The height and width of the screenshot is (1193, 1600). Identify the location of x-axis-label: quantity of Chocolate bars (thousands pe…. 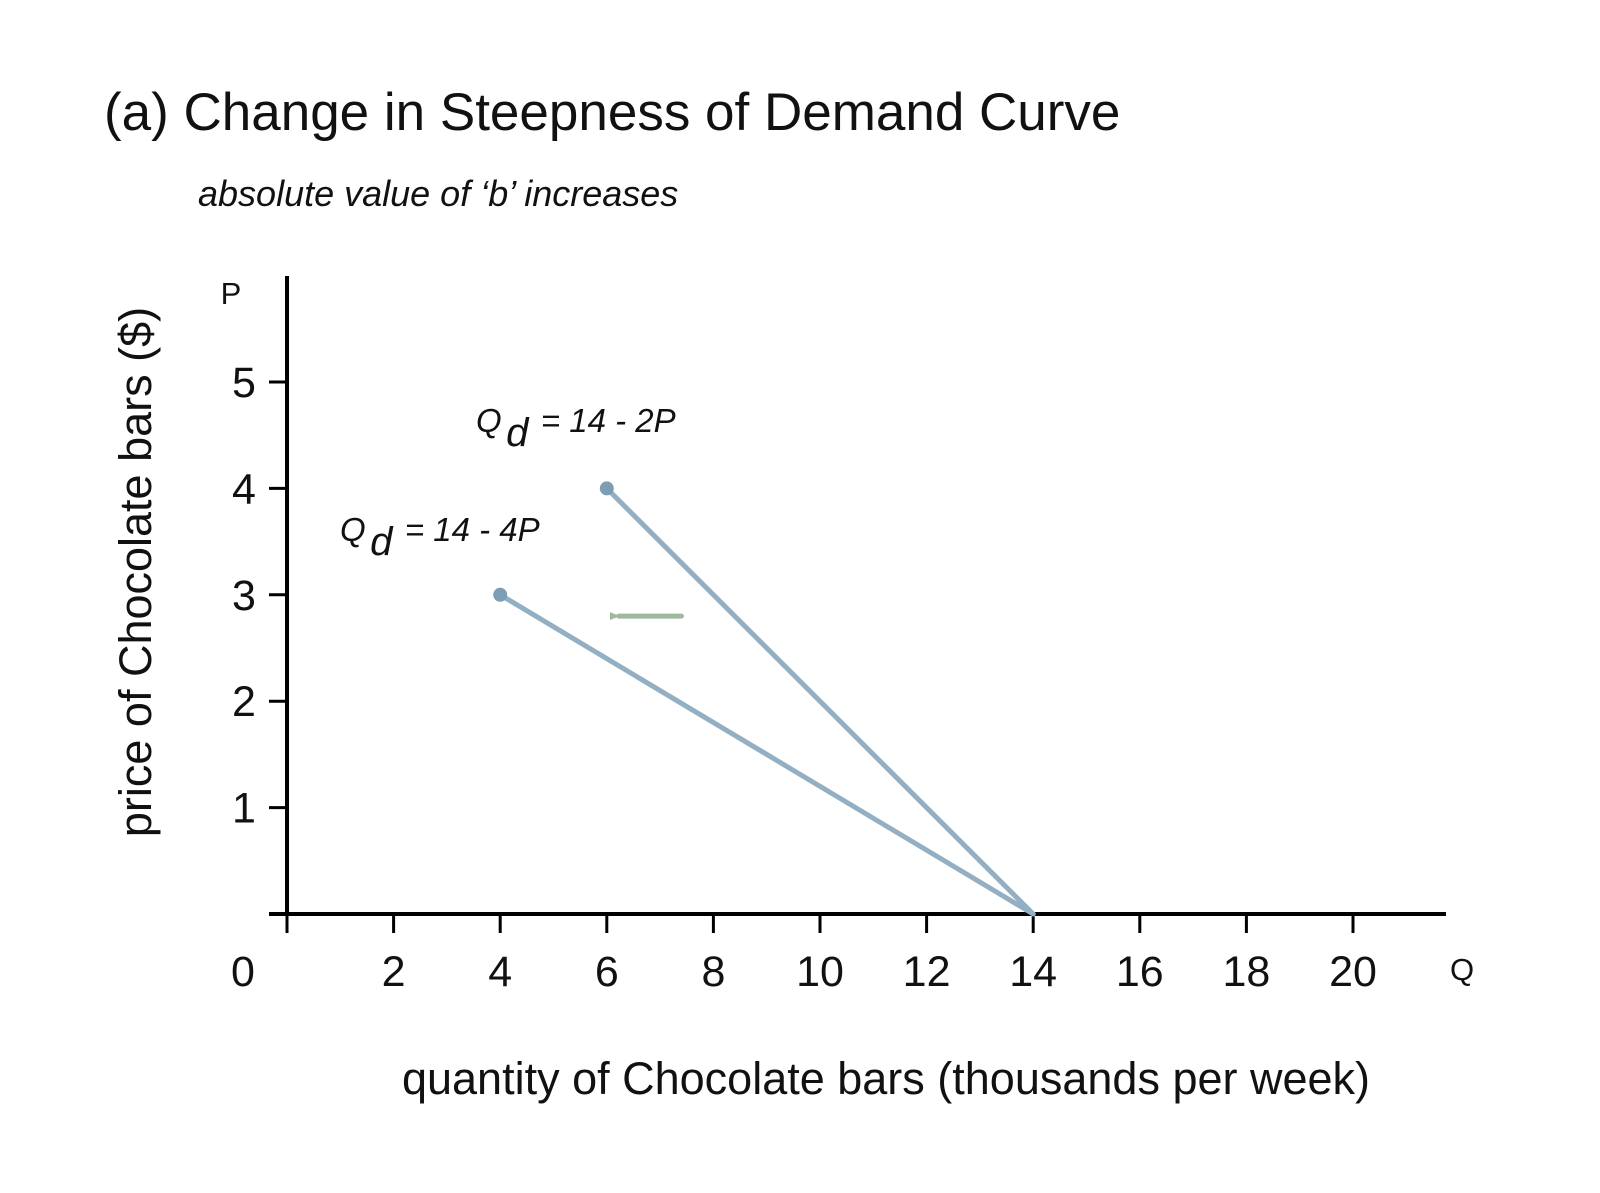
(886, 1078).